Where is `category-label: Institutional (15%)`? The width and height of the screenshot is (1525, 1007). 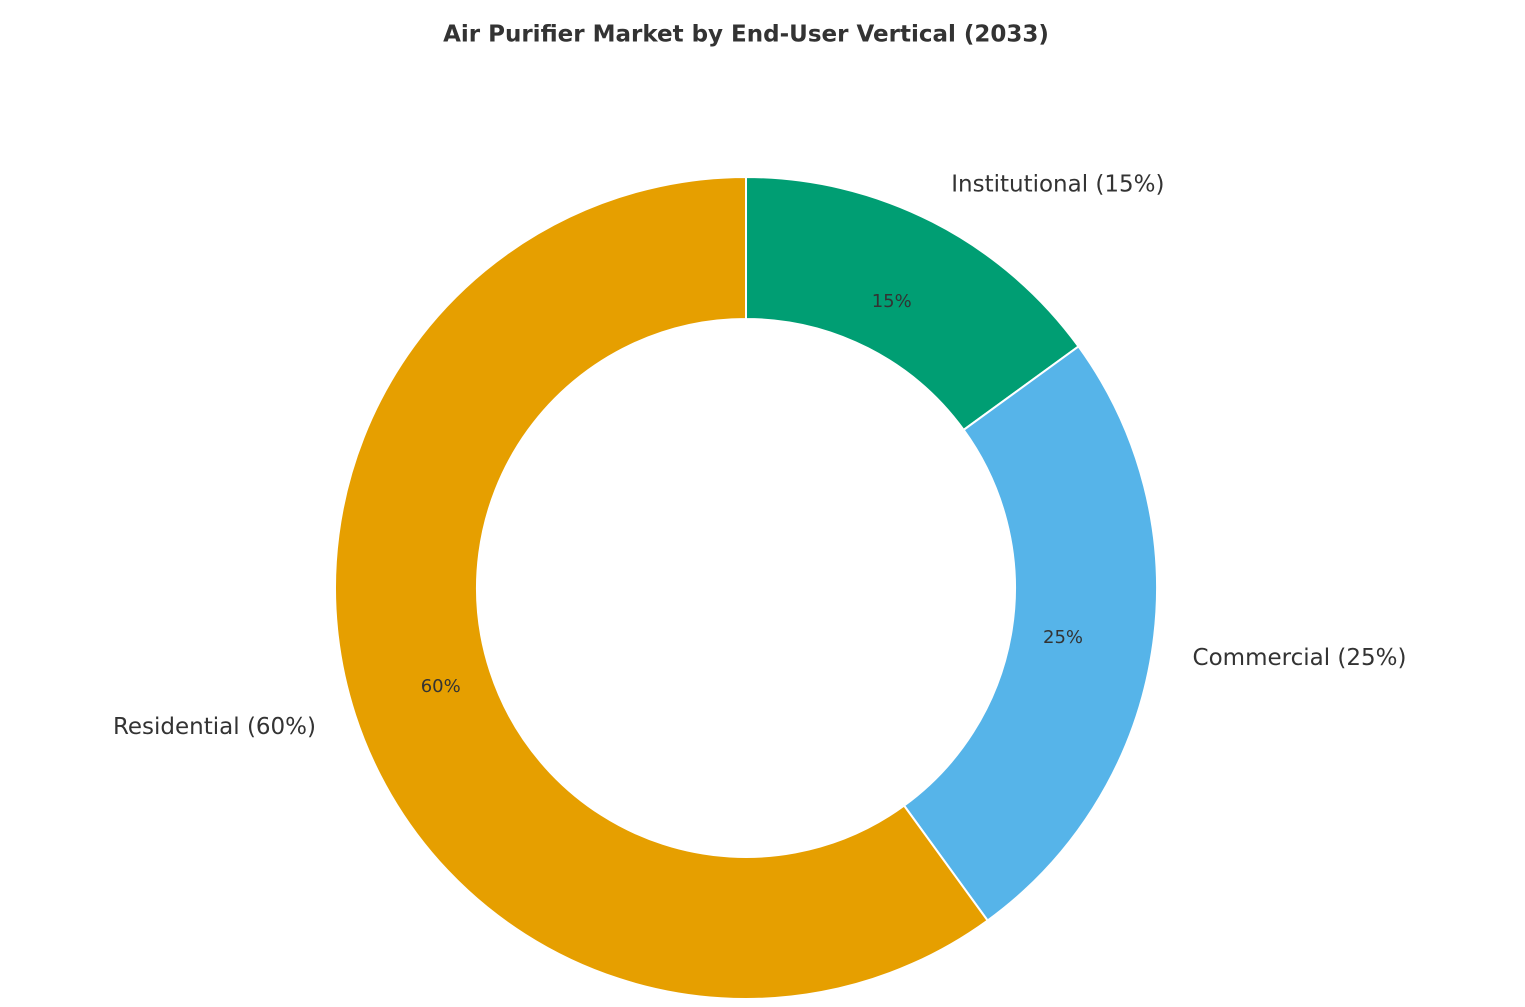
category-label: Institutional (15%) is located at coordinates (1057, 185).